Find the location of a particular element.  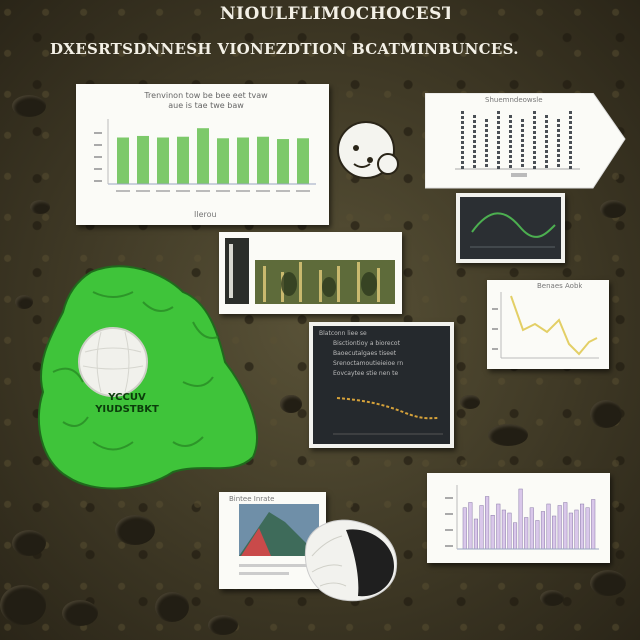

screen-caption-2: Bisctiontioy a biorecot is located at coordinates (366, 343).